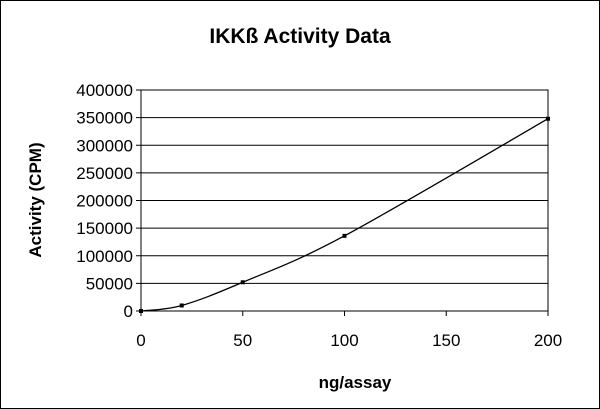  I want to click on y-tick-label: 350000, so click(104, 118).